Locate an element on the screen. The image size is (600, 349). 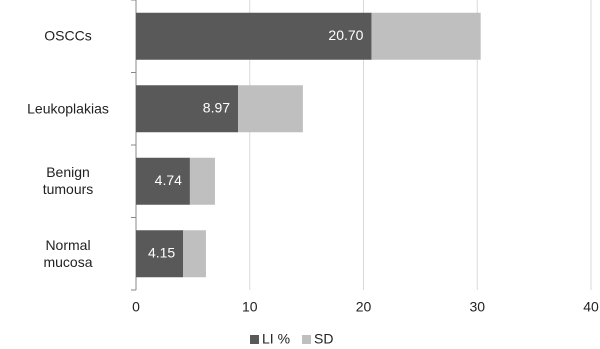
x-tick-label: 30 is located at coordinates (477, 307).